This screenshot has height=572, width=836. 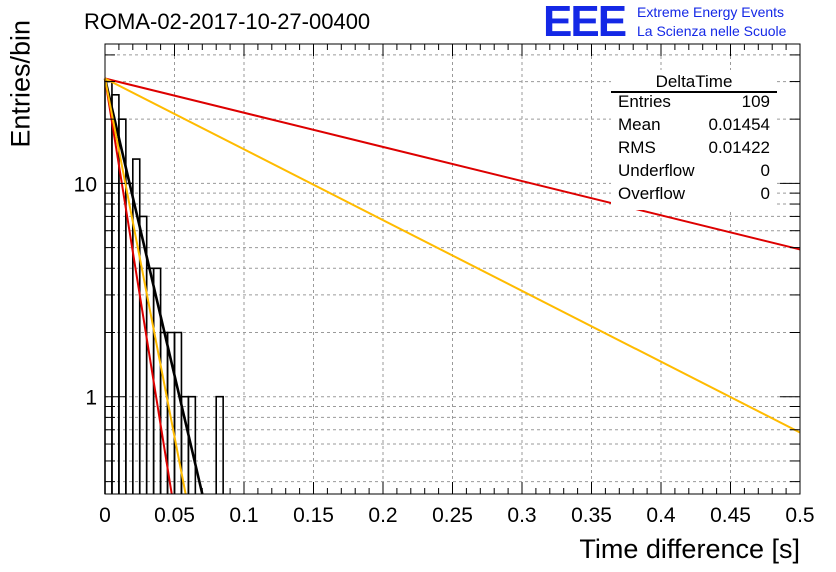 I want to click on stats-row-overflow: Overflow 0, so click(x=694, y=195).